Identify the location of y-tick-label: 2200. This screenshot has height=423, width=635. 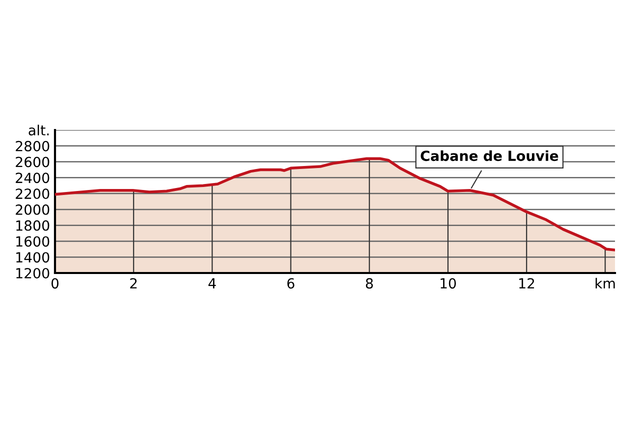
(33, 194).